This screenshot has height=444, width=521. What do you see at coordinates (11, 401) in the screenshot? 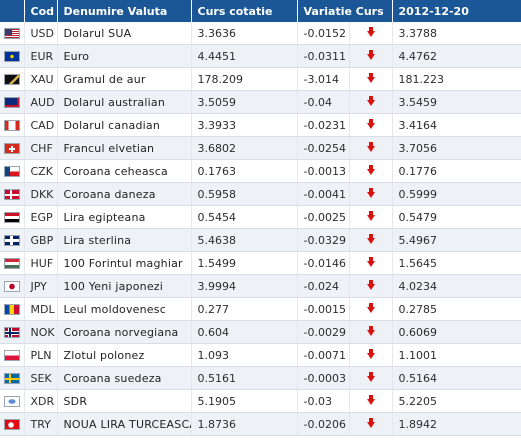
I see `sdr-icon` at bounding box center [11, 401].